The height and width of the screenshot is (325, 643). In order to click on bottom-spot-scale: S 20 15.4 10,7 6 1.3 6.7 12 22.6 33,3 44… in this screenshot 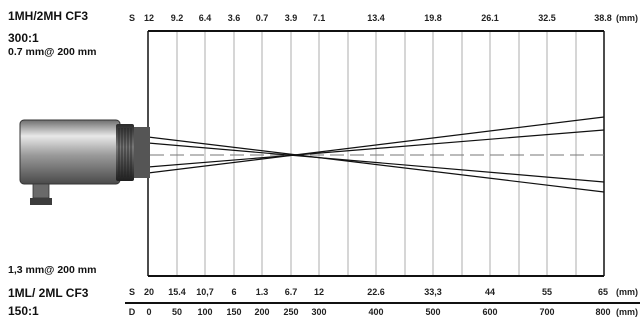, I will do `click(321, 294)`.